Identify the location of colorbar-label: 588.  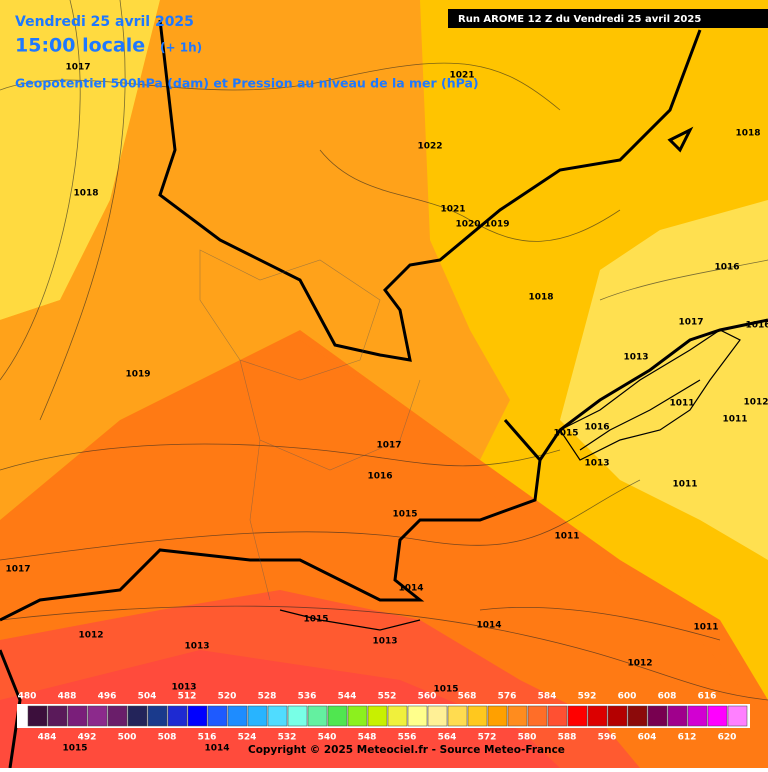
(567, 738).